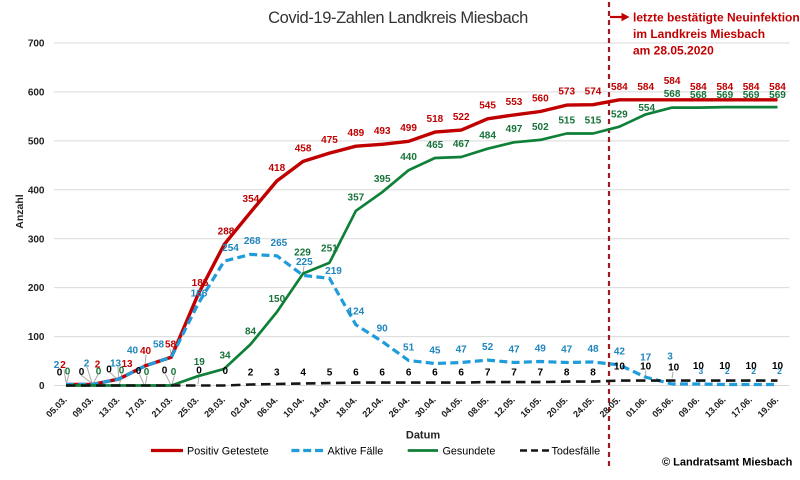 This screenshot has height=480, width=800. Describe the element at coordinates (36, 239) in the screenshot. I see `svg-text: 300` at that location.